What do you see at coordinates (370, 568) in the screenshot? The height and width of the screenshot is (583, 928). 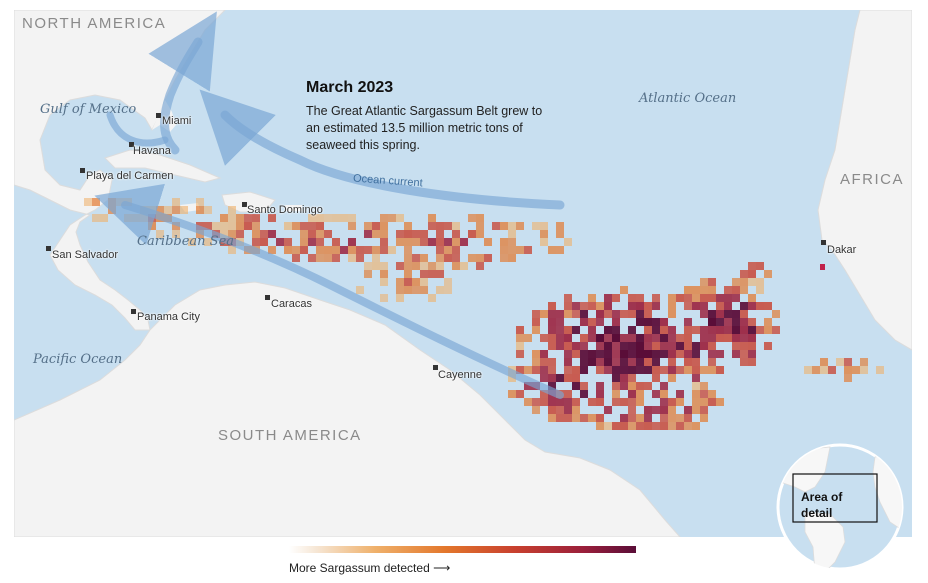 I see `legend-label: More Sargassum detected ⟶` at bounding box center [370, 568].